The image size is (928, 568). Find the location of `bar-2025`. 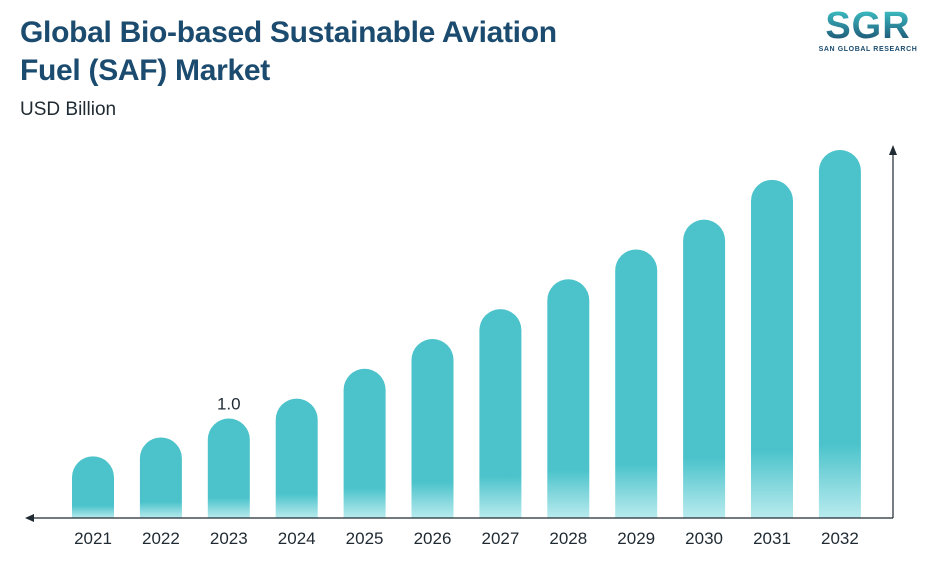

bar-2025 is located at coordinates (364, 443).